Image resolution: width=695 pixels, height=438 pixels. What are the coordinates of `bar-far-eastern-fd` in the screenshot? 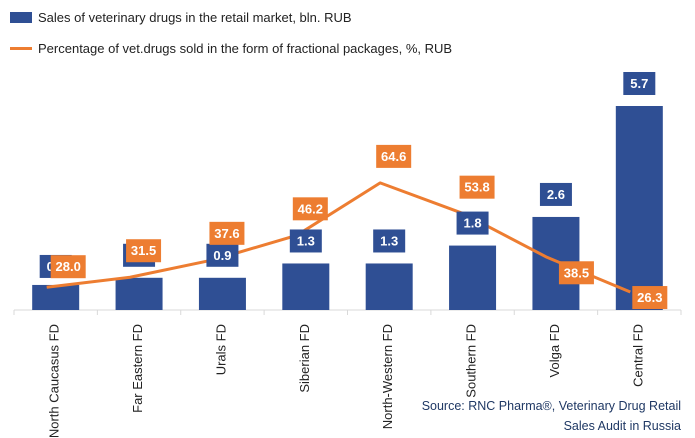 It's located at (139, 293).